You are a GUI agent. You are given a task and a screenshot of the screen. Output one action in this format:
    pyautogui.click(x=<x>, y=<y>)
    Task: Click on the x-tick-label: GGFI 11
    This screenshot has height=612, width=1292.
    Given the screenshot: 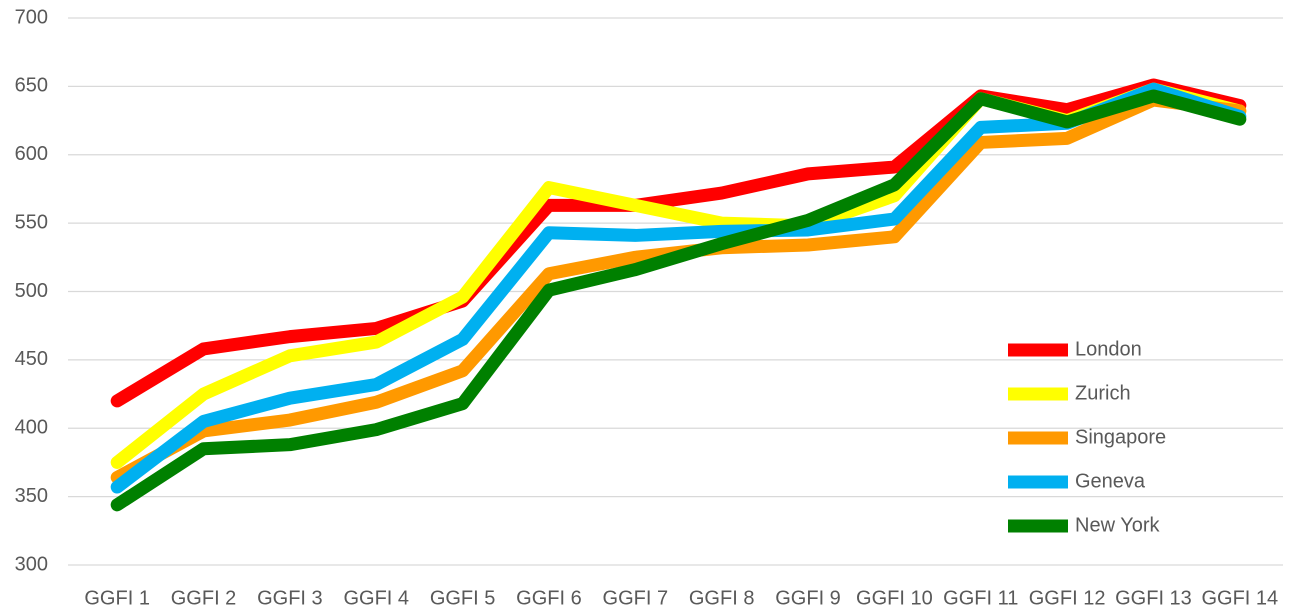 What is the action you would take?
    pyautogui.click(x=980, y=598)
    